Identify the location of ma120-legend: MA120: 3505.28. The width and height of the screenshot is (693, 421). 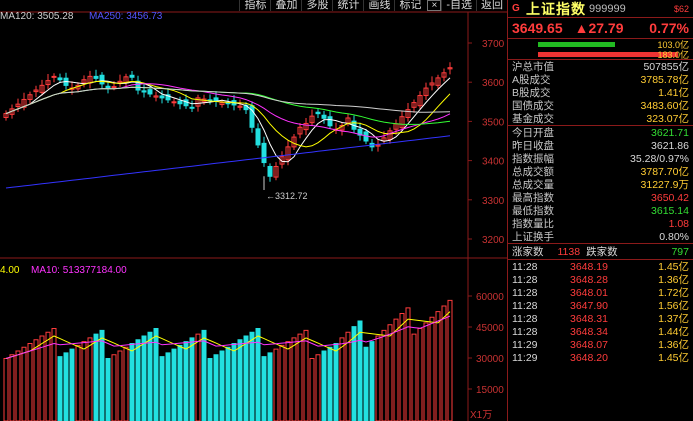
(37, 16).